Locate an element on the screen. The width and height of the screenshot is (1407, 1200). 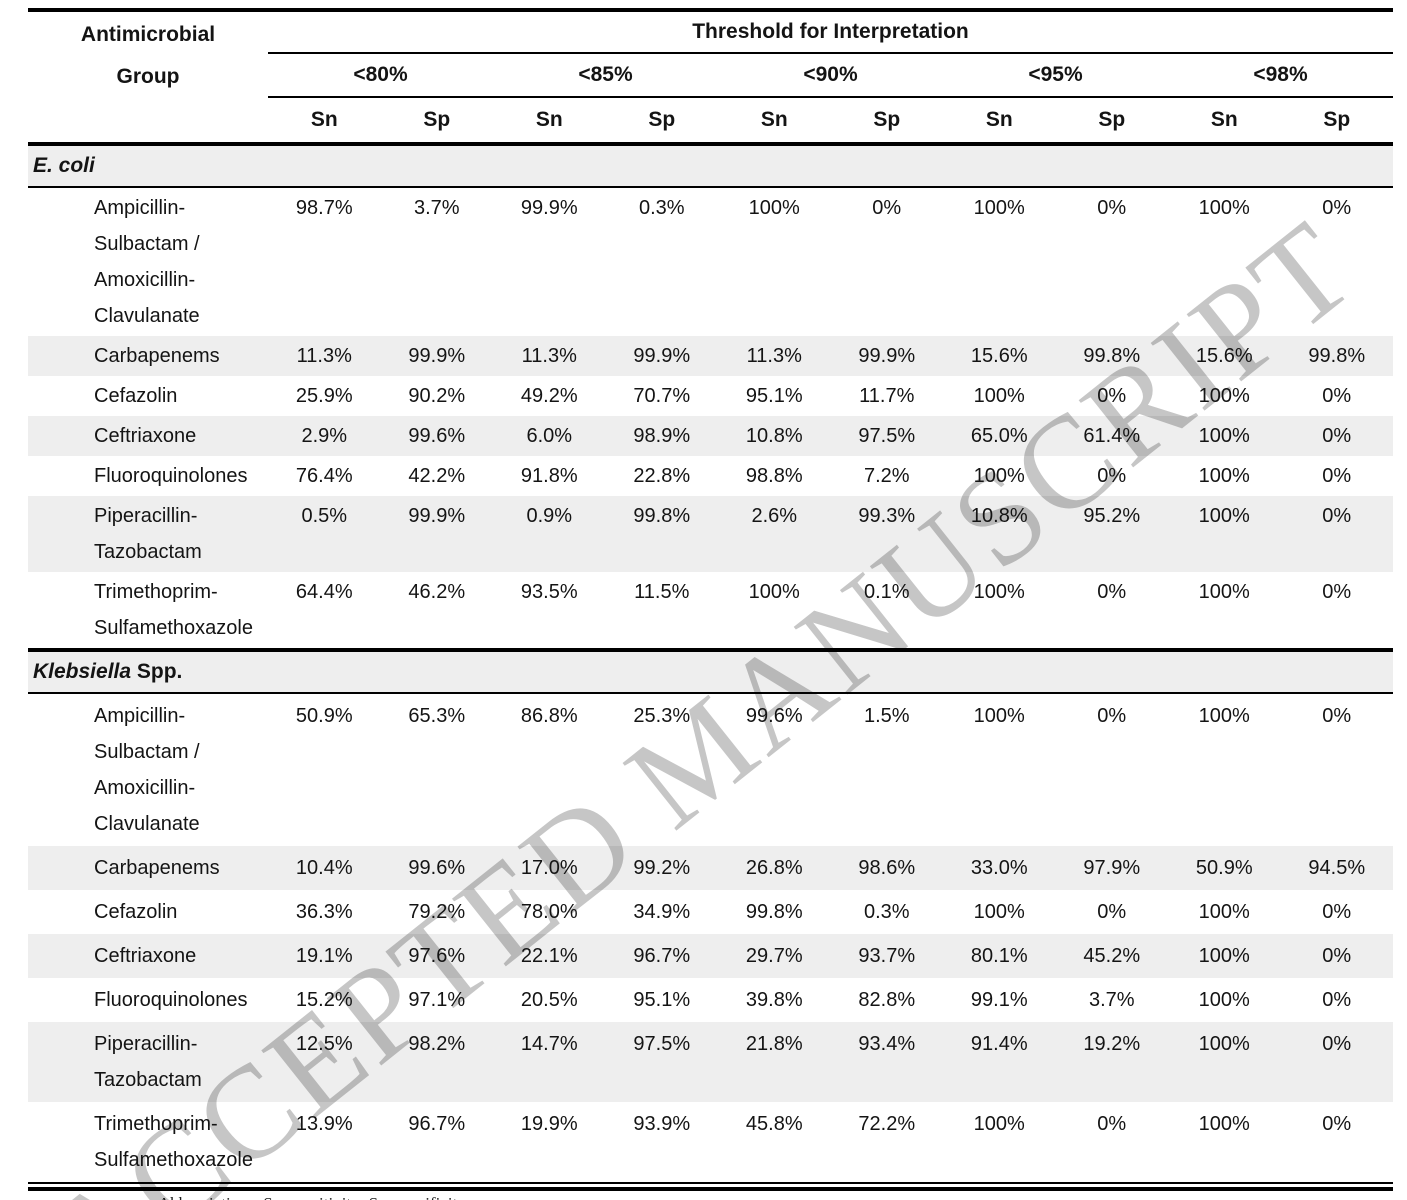
value-cell: 33.0% is located at coordinates (999, 868).